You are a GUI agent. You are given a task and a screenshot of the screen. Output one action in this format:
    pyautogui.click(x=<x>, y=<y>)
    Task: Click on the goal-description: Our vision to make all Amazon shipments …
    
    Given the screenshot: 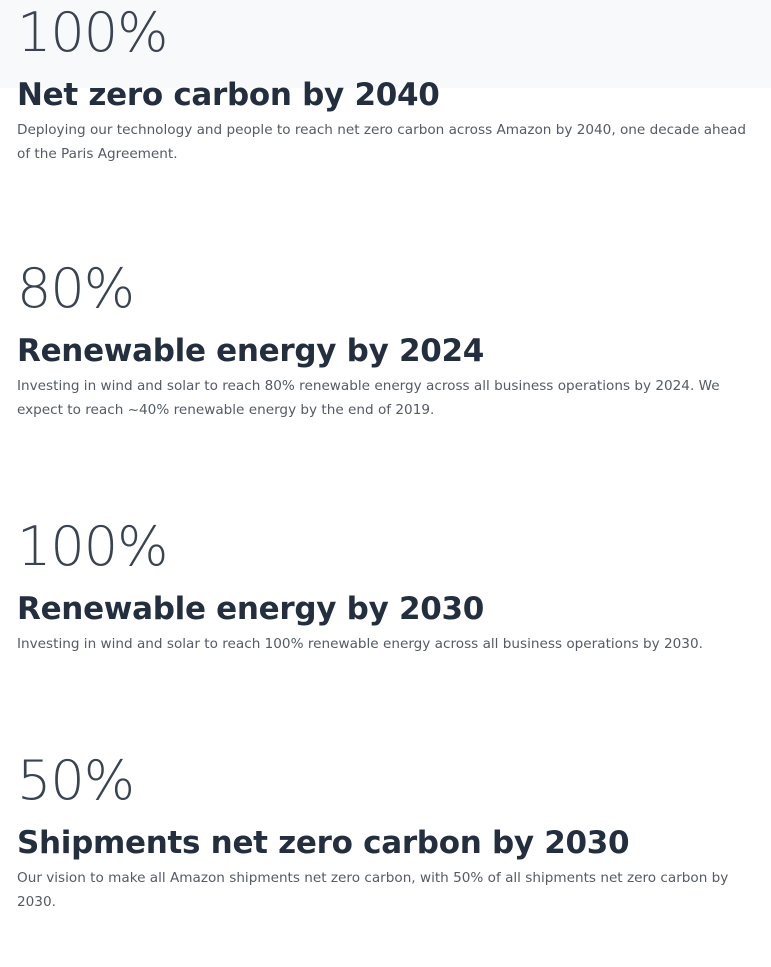 What is the action you would take?
    pyautogui.click(x=373, y=889)
    